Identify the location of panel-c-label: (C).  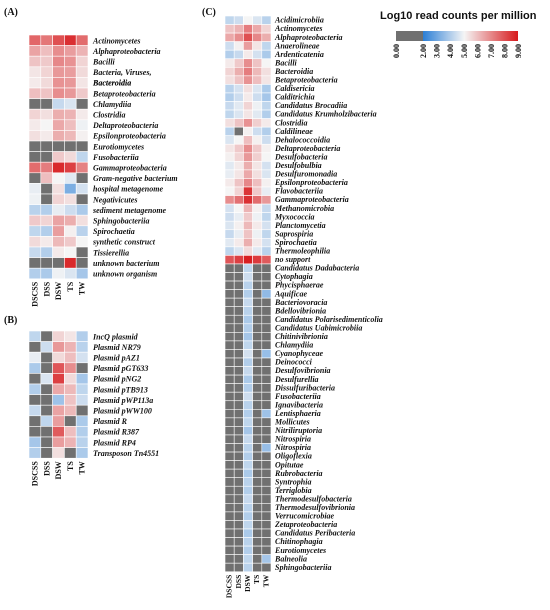
(209, 12).